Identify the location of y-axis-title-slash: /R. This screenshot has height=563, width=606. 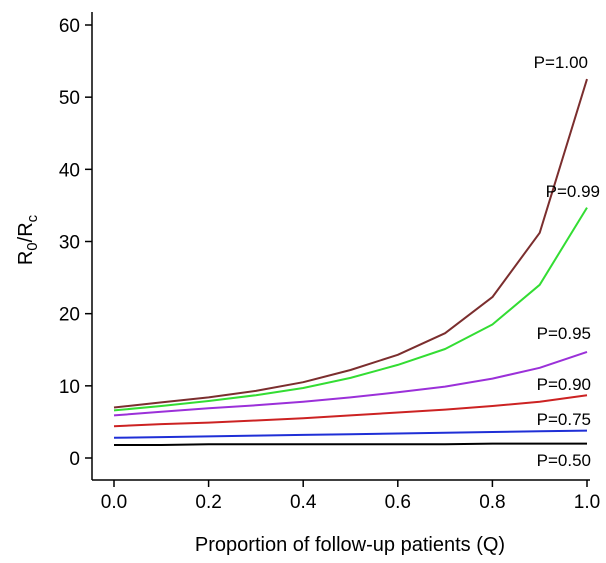
(26, 232).